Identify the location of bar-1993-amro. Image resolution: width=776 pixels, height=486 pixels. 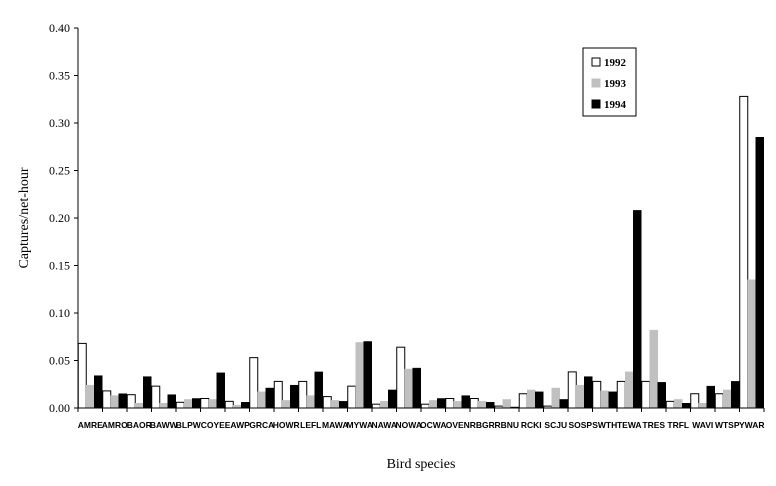
(114, 402).